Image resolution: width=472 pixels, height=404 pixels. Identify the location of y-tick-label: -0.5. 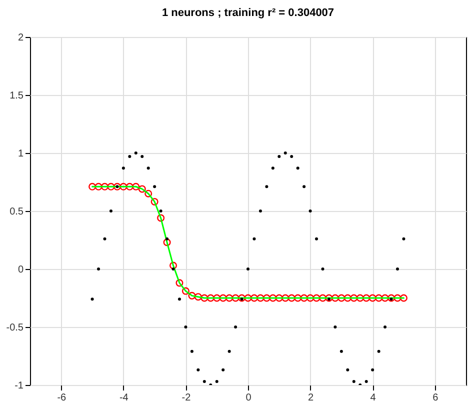
(15, 328).